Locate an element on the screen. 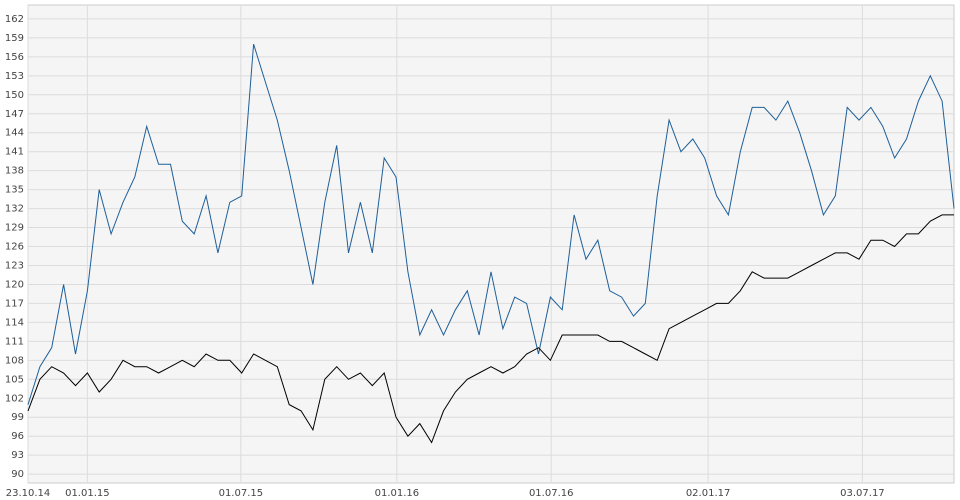 This screenshot has width=960, height=500. x-tick-label: 01.07.15 is located at coordinates (241, 493).